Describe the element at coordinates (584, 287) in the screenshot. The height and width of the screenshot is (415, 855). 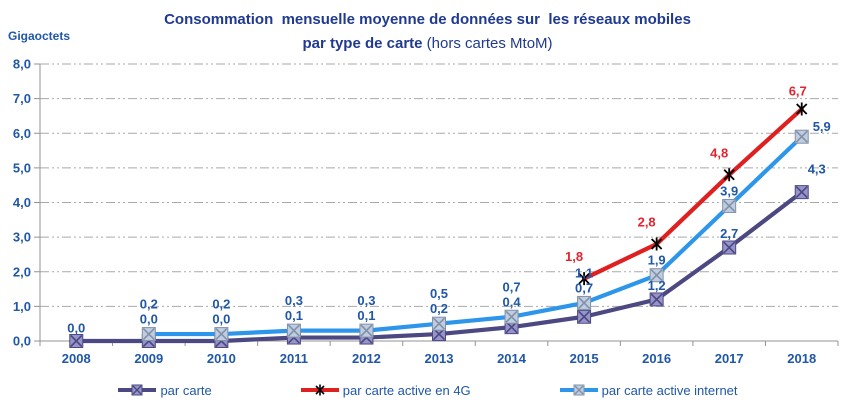
I see `data-label-purple: 0,7` at that location.